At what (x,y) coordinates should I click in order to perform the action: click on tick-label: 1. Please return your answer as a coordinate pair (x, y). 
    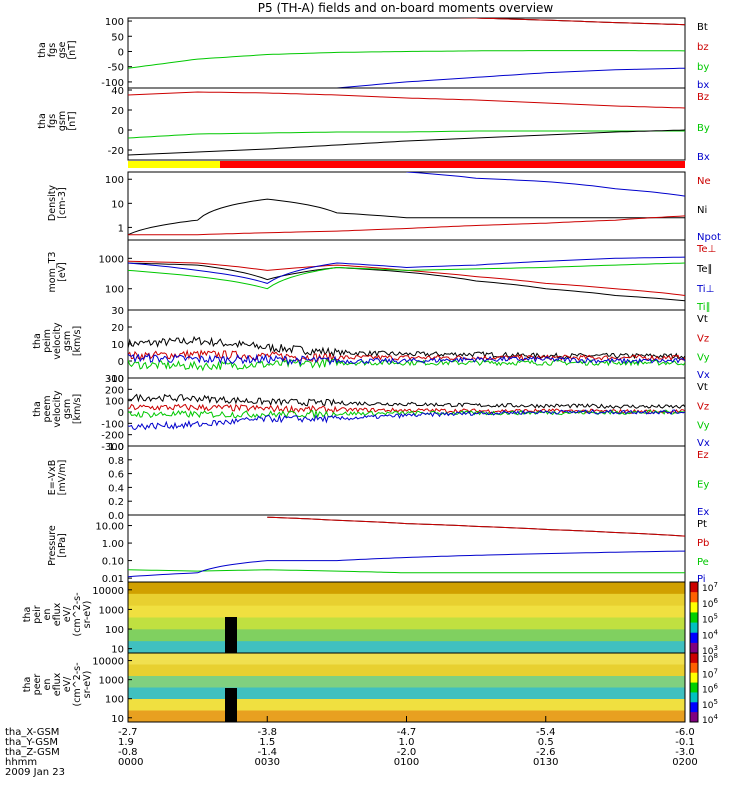
    Looking at the image, I should click on (121, 228).